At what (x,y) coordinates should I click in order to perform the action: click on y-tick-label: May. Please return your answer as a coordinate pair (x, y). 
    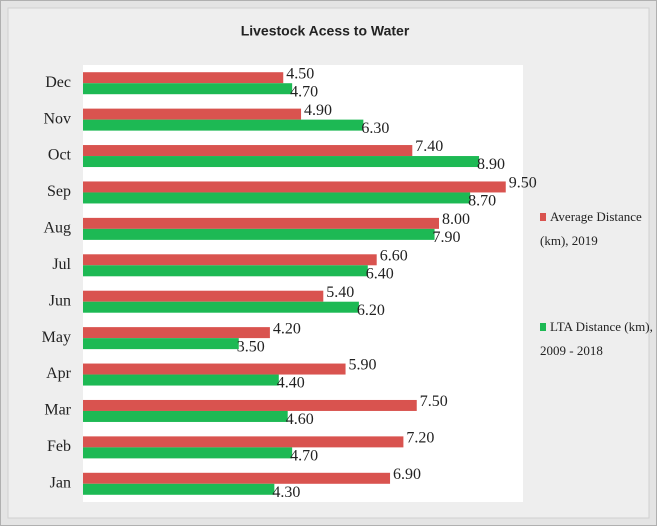
    Looking at the image, I should click on (56, 337).